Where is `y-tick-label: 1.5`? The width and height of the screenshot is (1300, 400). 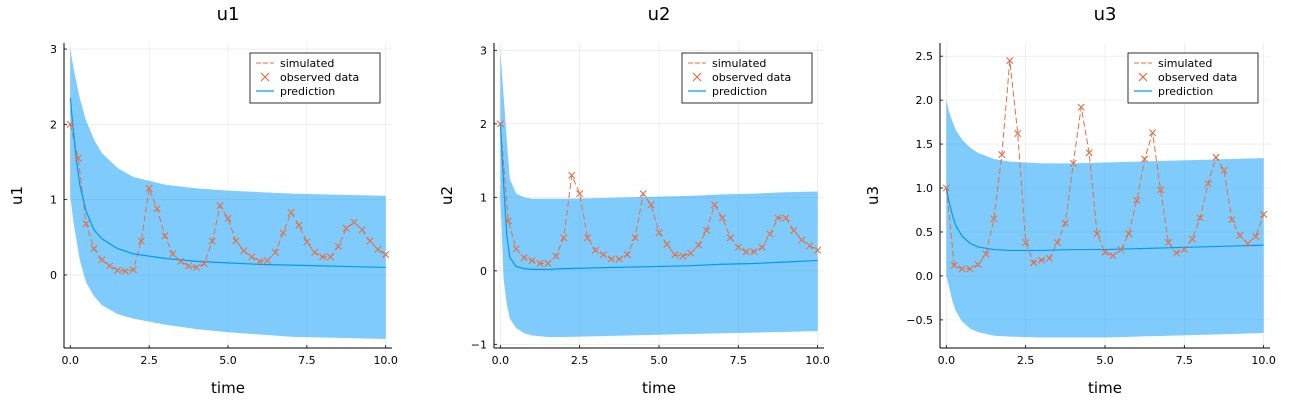 y-tick-label: 1.5 is located at coordinates (925, 144).